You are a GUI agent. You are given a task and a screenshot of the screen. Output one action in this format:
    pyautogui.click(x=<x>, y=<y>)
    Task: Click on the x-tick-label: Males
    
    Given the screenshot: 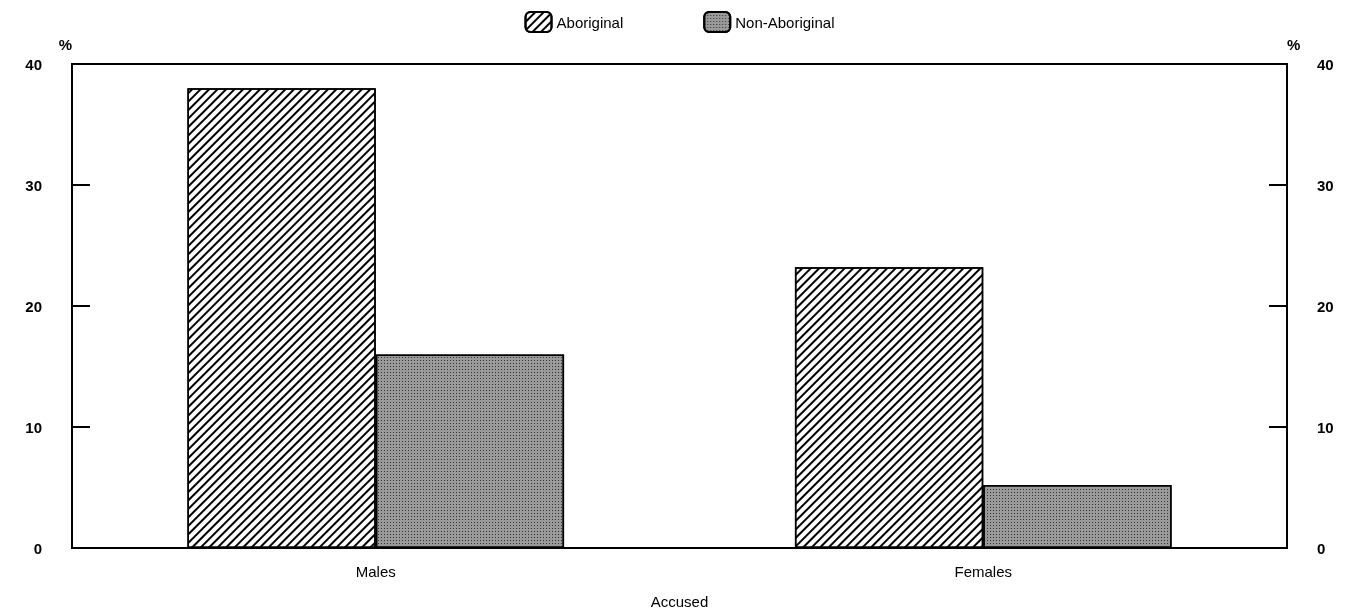 What is the action you would take?
    pyautogui.click(x=375, y=571)
    